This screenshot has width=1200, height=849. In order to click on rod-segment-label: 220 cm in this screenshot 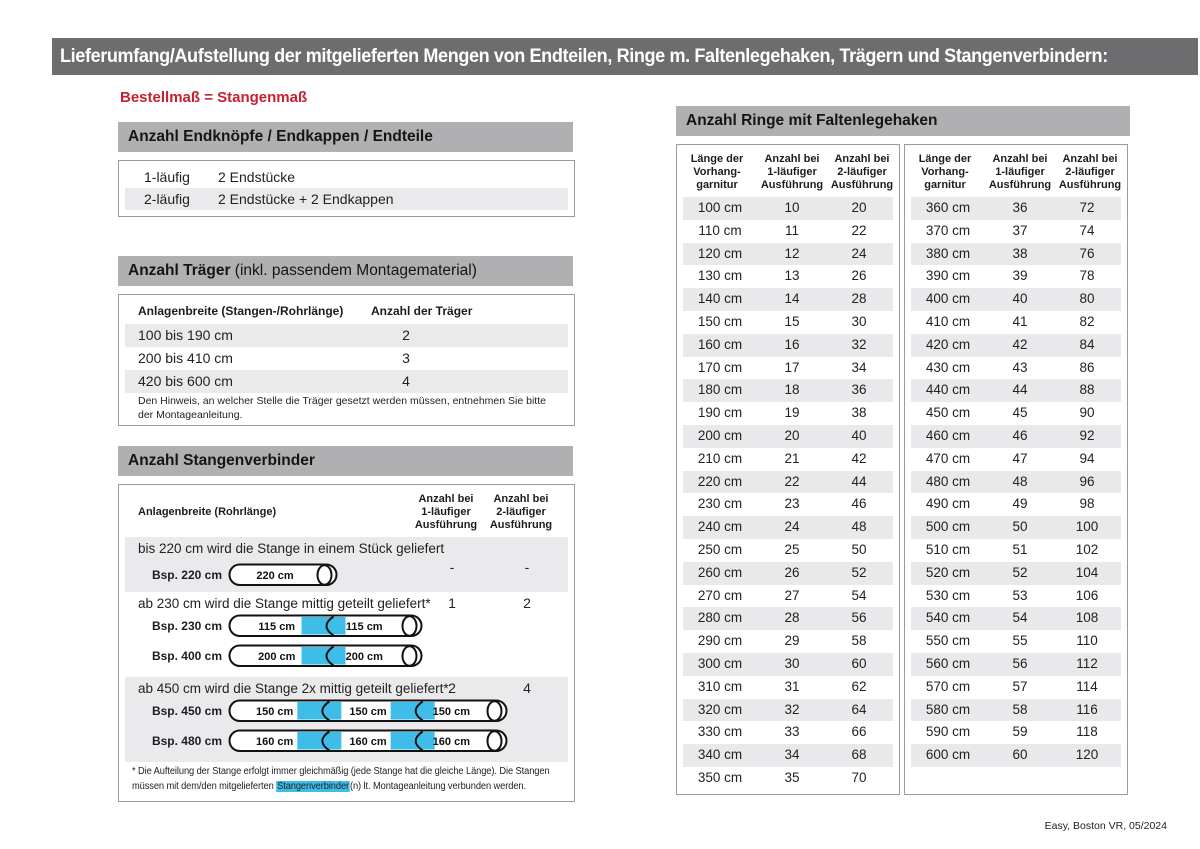, I will do `click(275, 576)`.